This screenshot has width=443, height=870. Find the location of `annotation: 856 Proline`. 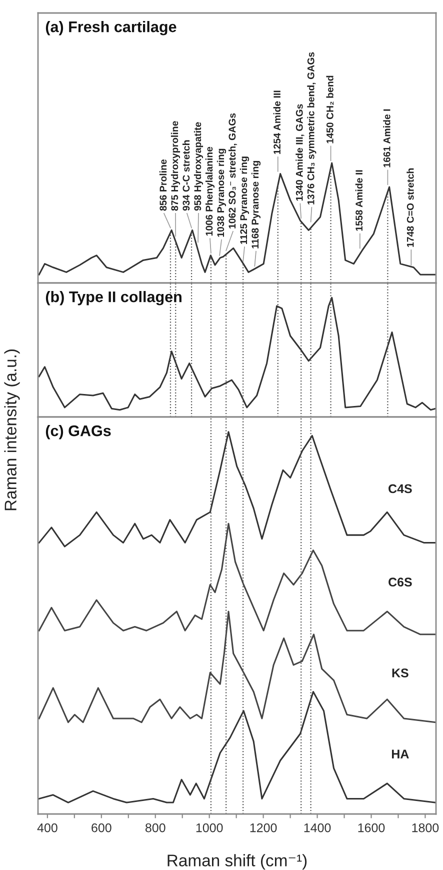

annotation: 856 Proline is located at coordinates (163, 185).